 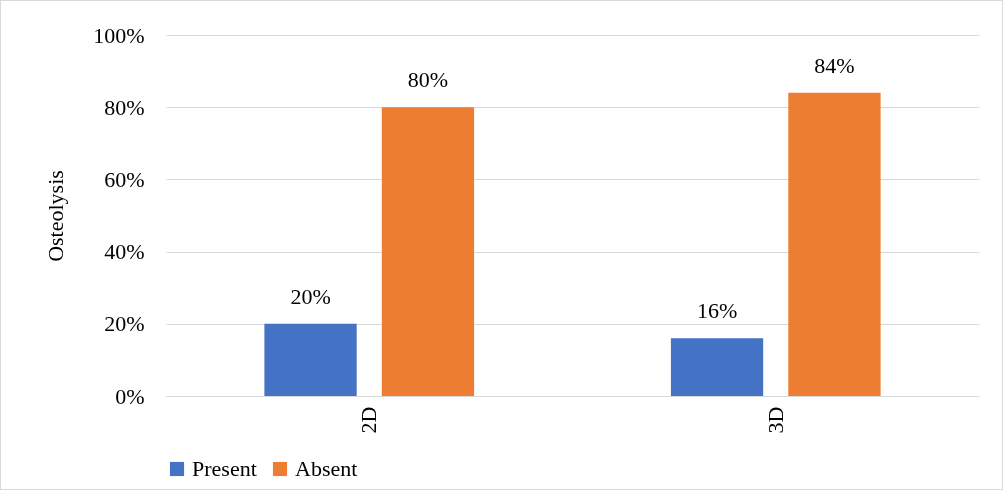 What do you see at coordinates (224, 468) in the screenshot?
I see `legend-label: Present` at bounding box center [224, 468].